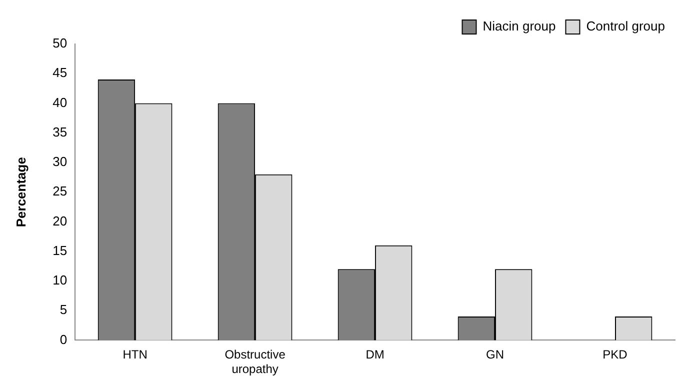  Describe the element at coordinates (375, 355) in the screenshot. I see `x-tick-label: DM` at that location.